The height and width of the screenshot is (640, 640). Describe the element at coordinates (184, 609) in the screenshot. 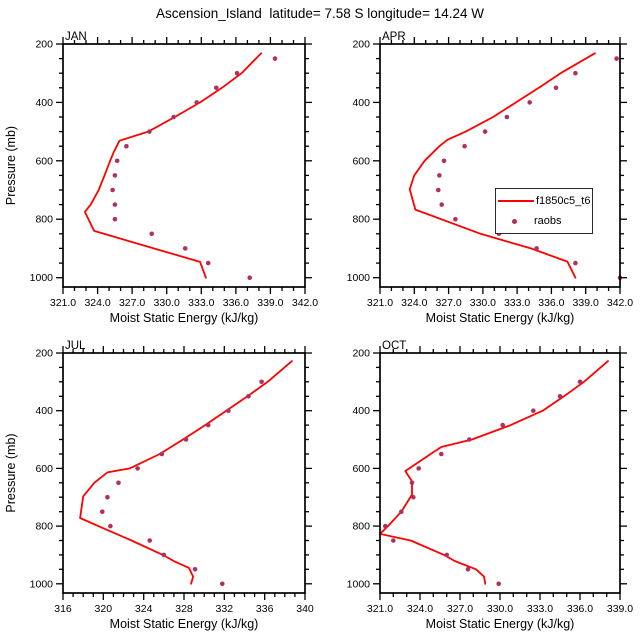

I see `x-tick-label: 328` at that location.